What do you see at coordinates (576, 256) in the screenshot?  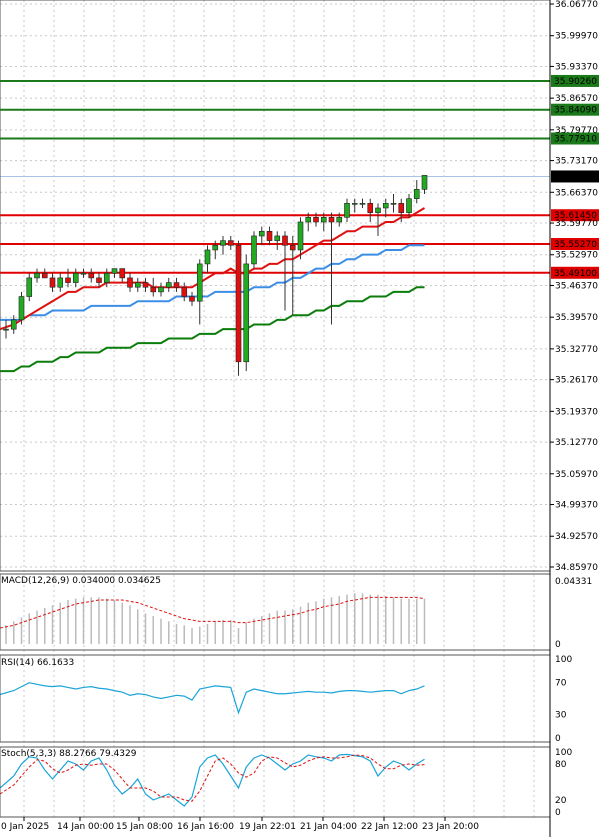 I see `price-tick-label: 35.52970` at bounding box center [576, 256].